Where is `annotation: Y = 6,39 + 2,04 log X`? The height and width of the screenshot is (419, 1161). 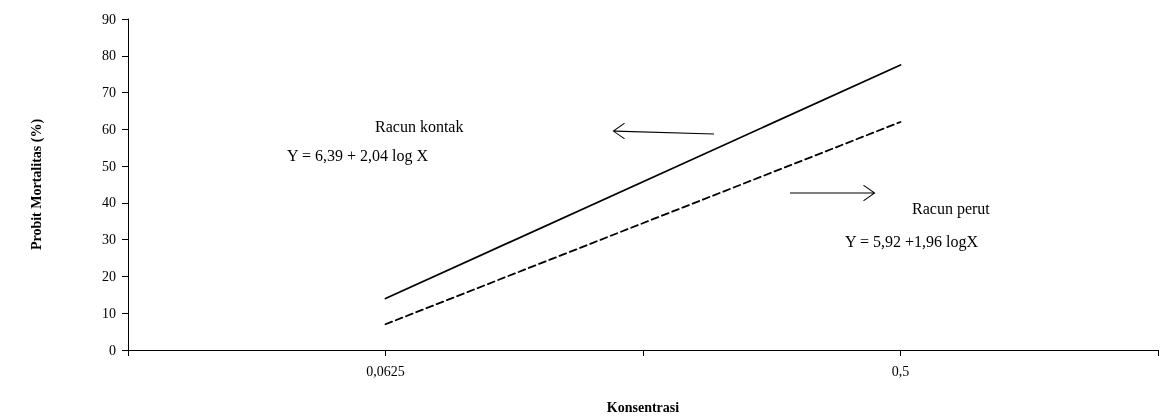
annotation: Y = 6,39 + 2,04 log X is located at coordinates (358, 155).